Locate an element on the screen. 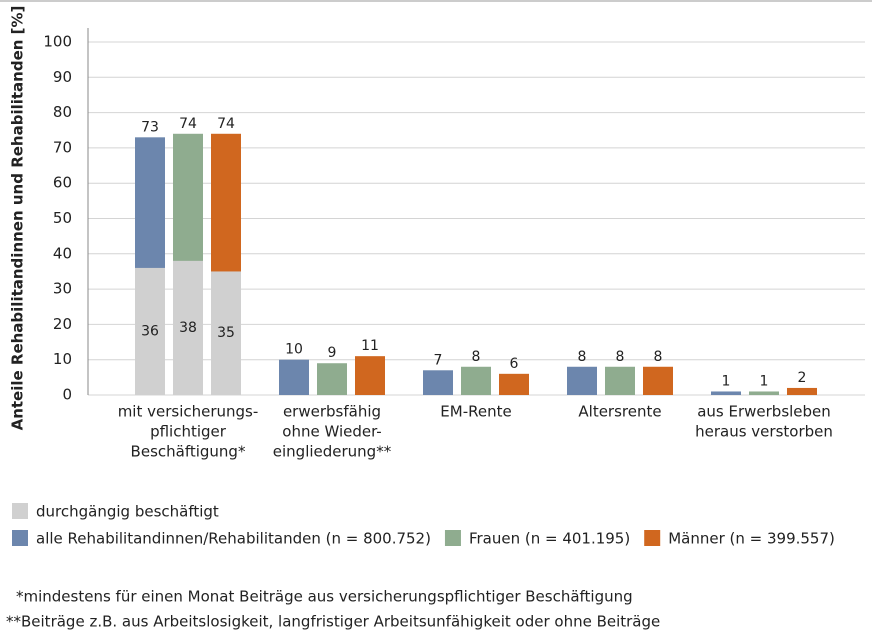 This screenshot has width=872, height=642. legend-label: Frauen (n = 401.195) is located at coordinates (549, 539).